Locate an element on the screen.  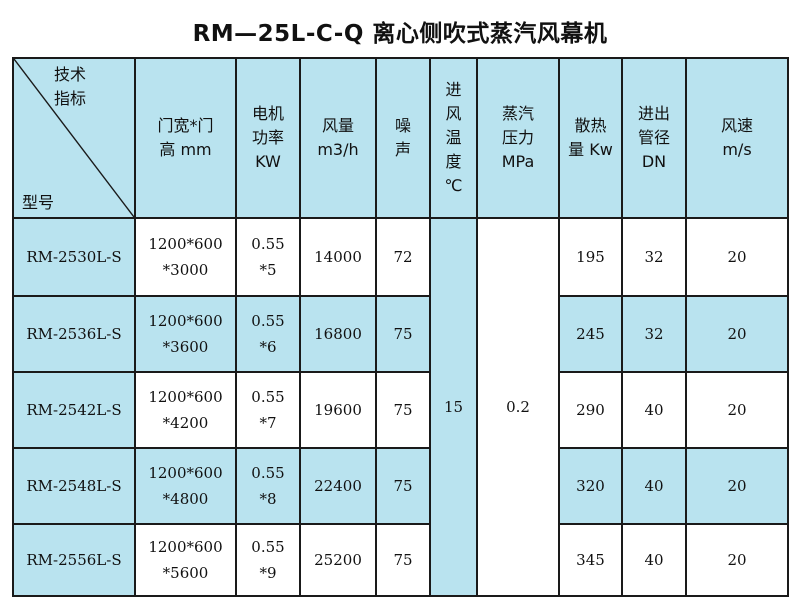
corner-header-cell: 技术 指标 型号 is located at coordinates (74, 138).